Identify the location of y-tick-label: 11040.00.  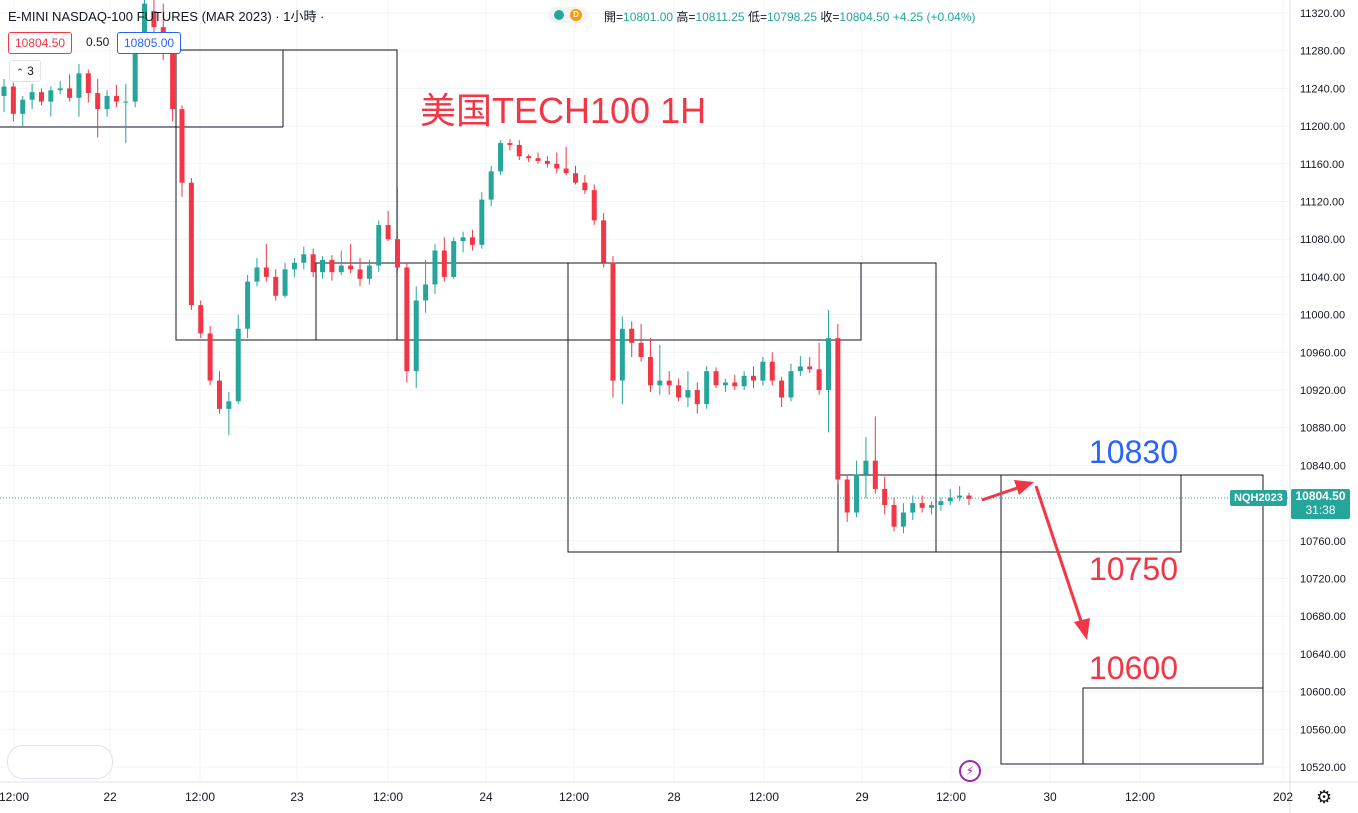
(1322, 278).